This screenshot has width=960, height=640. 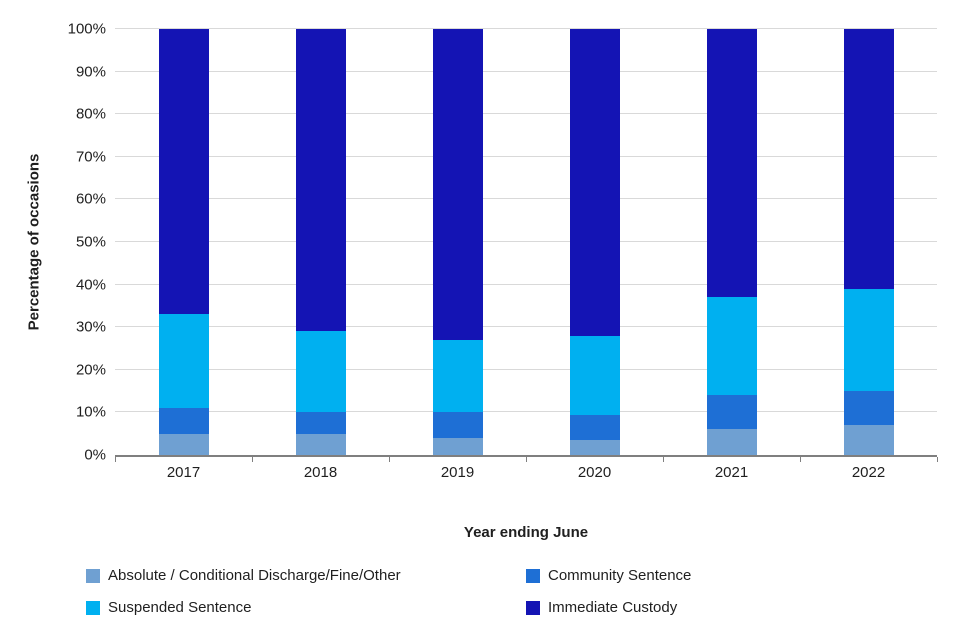 I want to click on stacked-bar-2022, so click(x=868, y=242).